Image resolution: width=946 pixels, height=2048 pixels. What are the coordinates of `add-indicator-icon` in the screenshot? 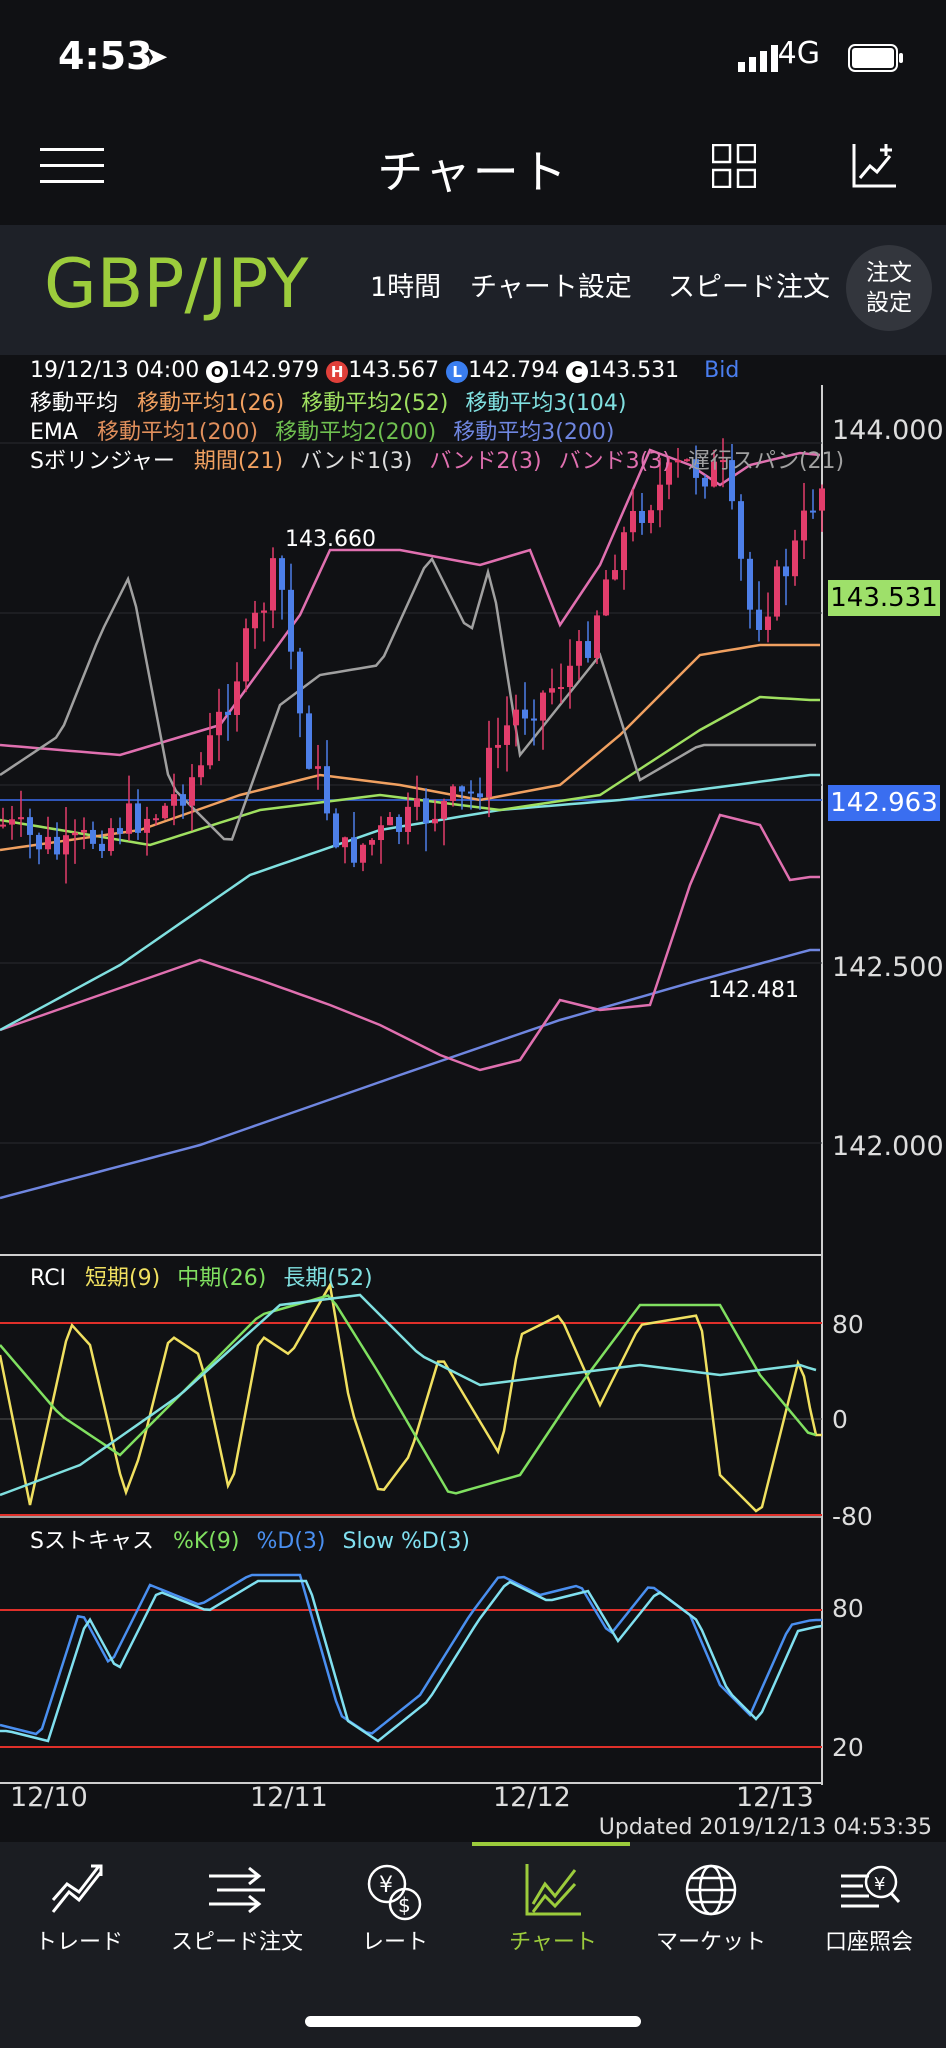 It's located at (875, 165).